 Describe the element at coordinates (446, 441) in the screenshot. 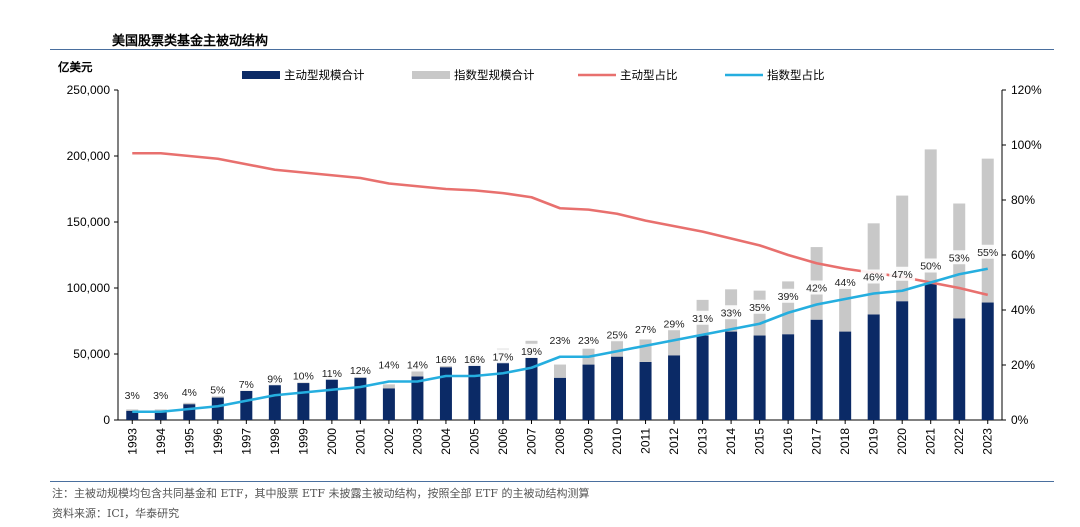

I see `x-tick-label: 2004` at that location.